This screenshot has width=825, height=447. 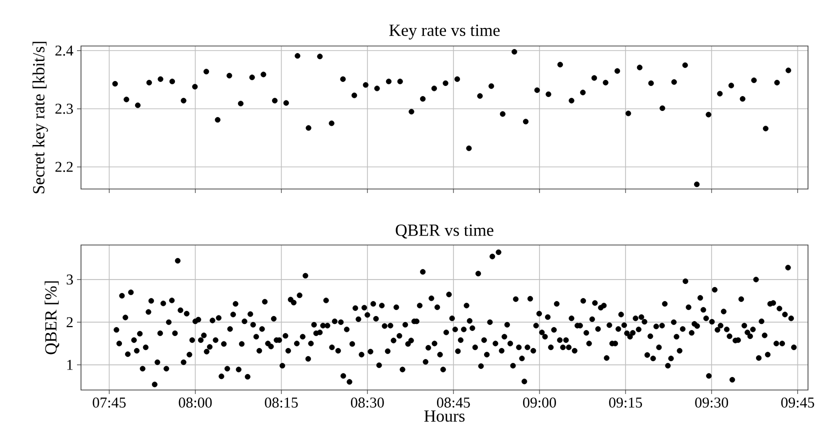 What do you see at coordinates (367, 403) in the screenshot?
I see `x-tick-label: 08:30` at bounding box center [367, 403].